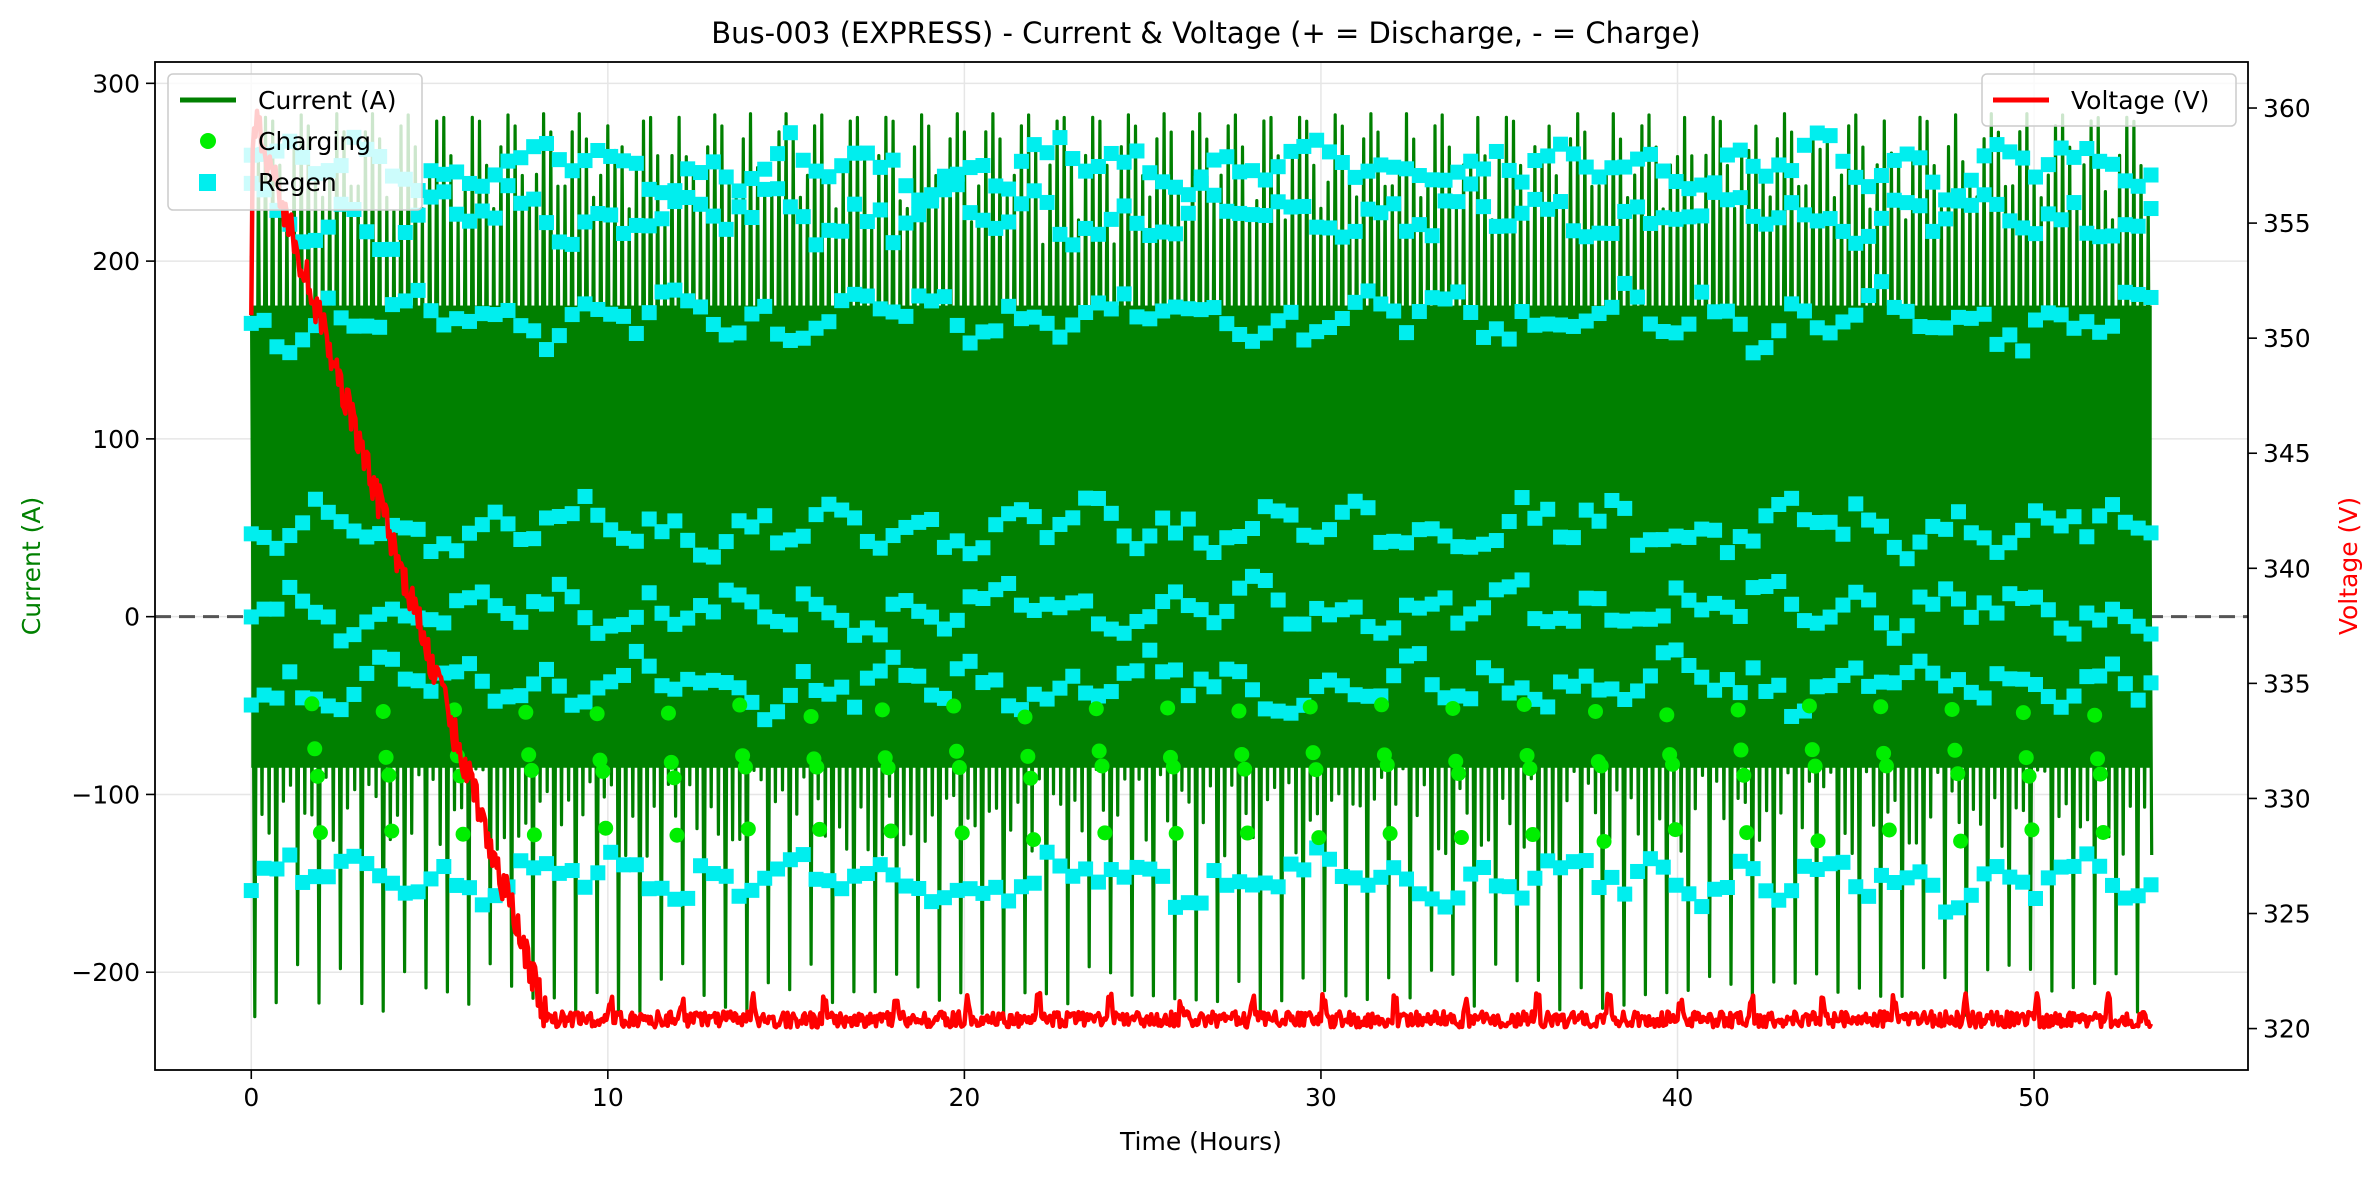 The height and width of the screenshot is (1177, 2380). What do you see at coordinates (1200, 1141) in the screenshot?
I see `x-axis-label: Time (Hours)` at bounding box center [1200, 1141].